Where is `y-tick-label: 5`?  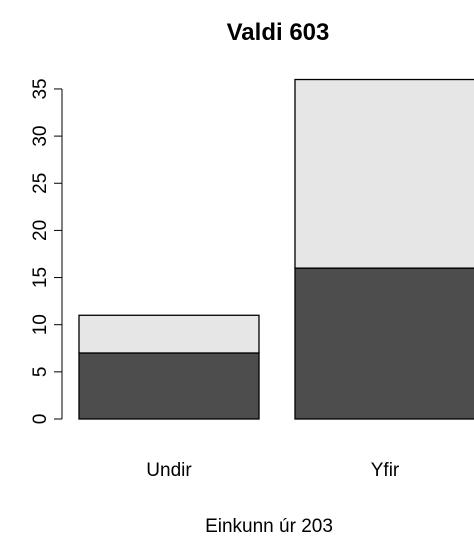
y-tick-label: 5 is located at coordinates (40, 372).